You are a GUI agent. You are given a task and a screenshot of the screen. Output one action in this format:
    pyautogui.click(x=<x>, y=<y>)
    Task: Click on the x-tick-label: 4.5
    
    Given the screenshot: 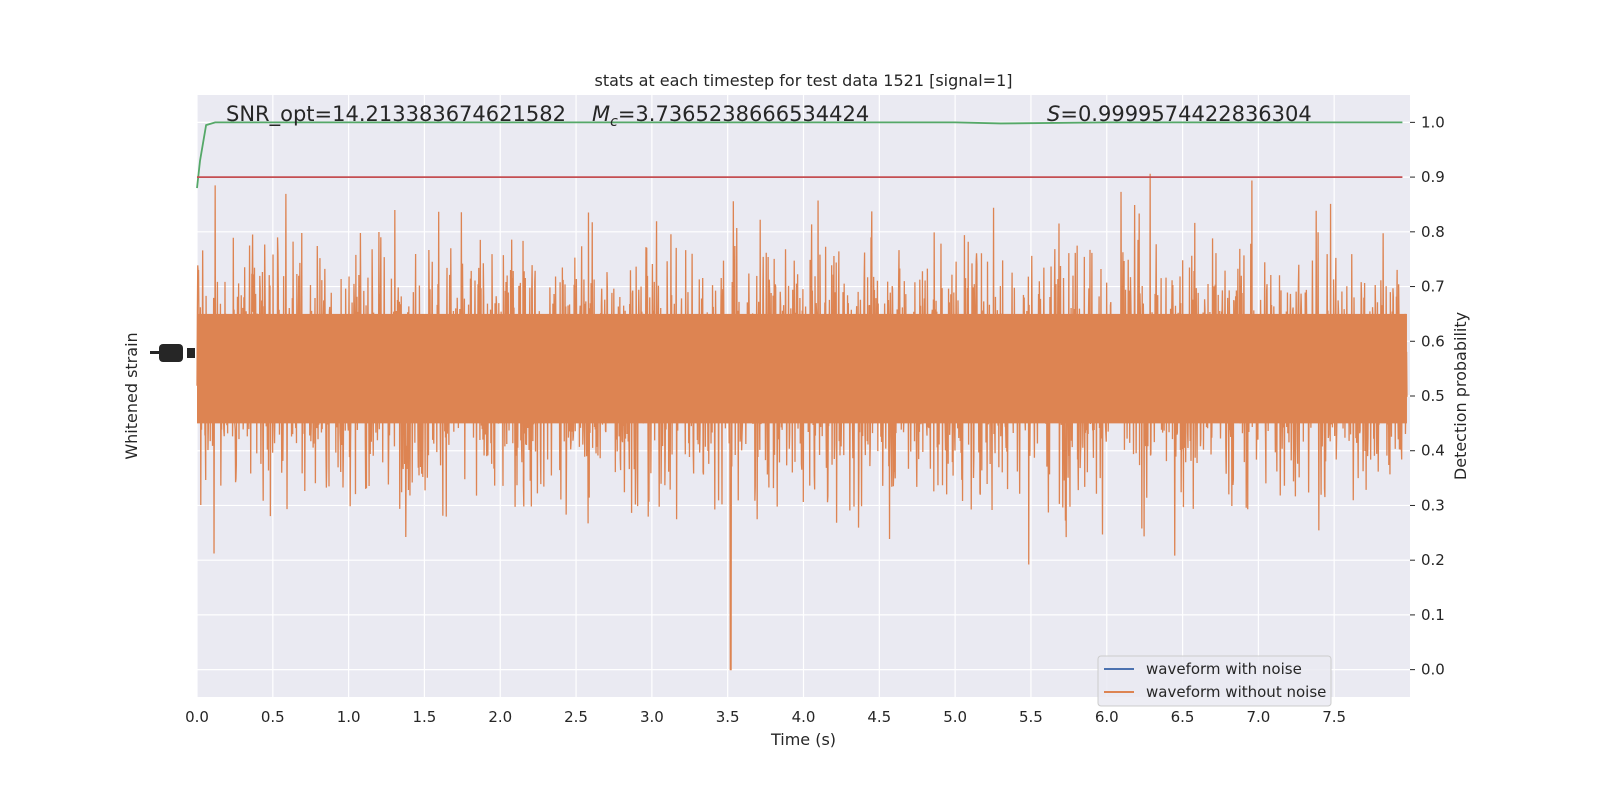 What is the action you would take?
    pyautogui.click(x=879, y=717)
    